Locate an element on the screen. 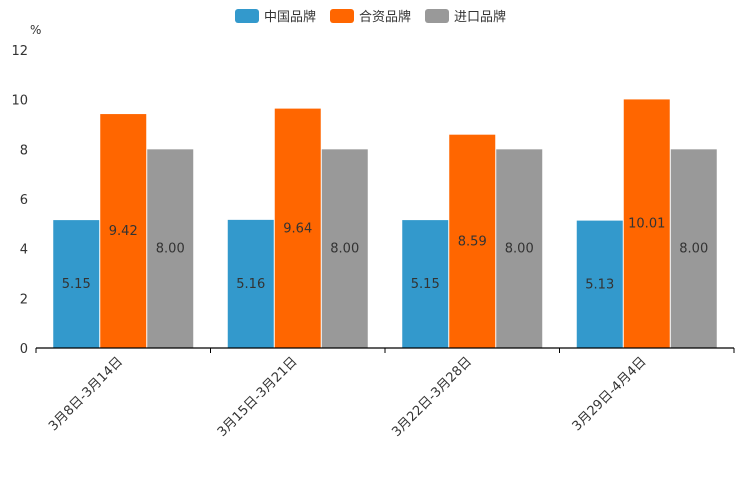  bar-value-label: 5.16 is located at coordinates (250, 284).